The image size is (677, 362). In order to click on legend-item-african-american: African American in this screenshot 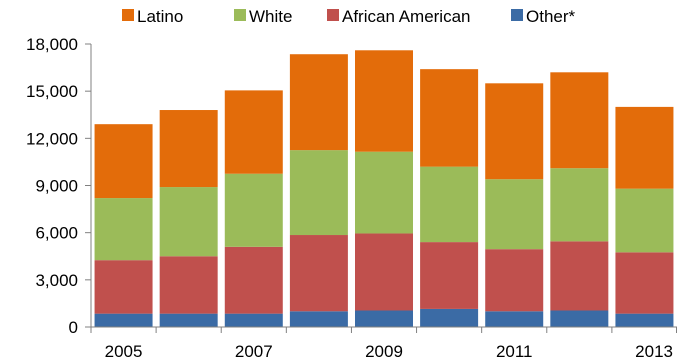, I will do `click(399, 16)`.